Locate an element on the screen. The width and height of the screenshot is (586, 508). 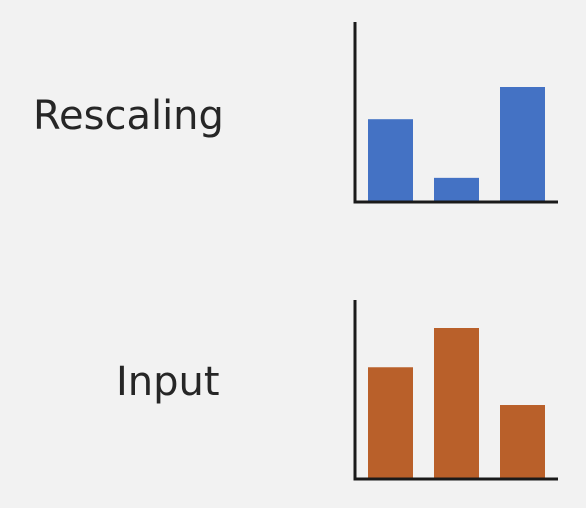
input-chart is located at coordinates (455, 390).